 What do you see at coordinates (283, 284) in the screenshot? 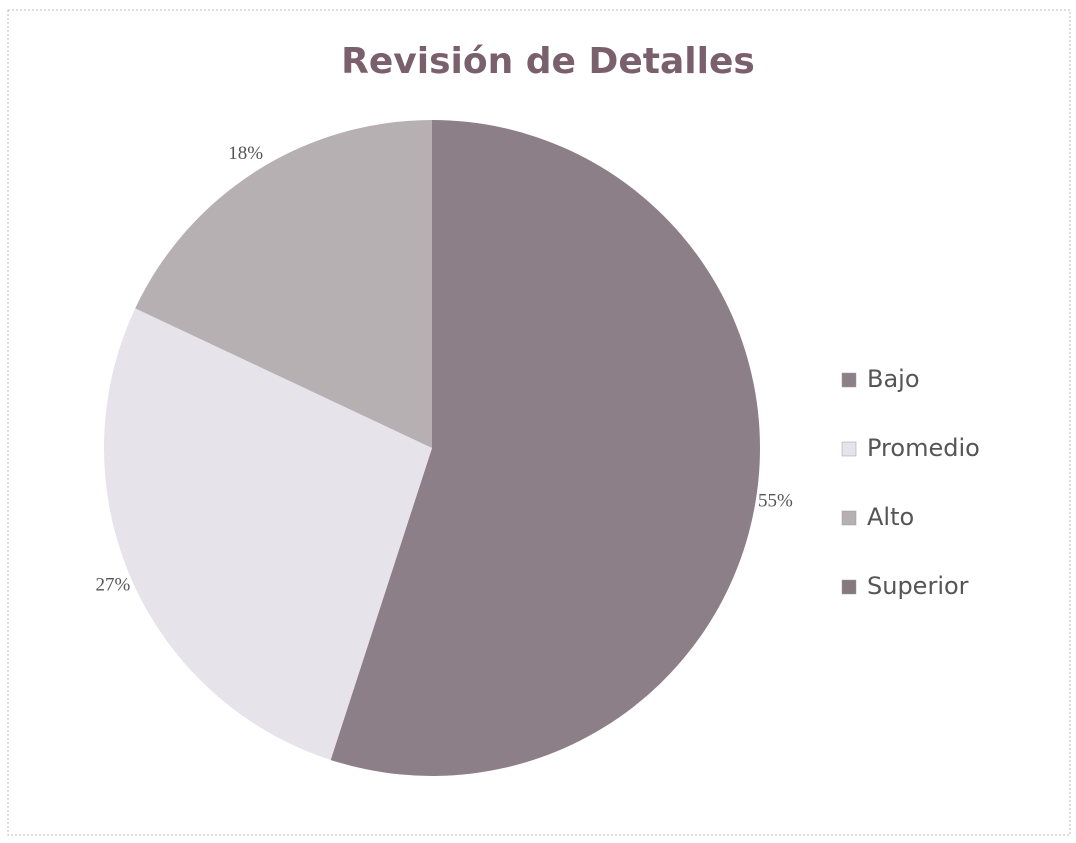
I see `pie-slice` at bounding box center [283, 284].